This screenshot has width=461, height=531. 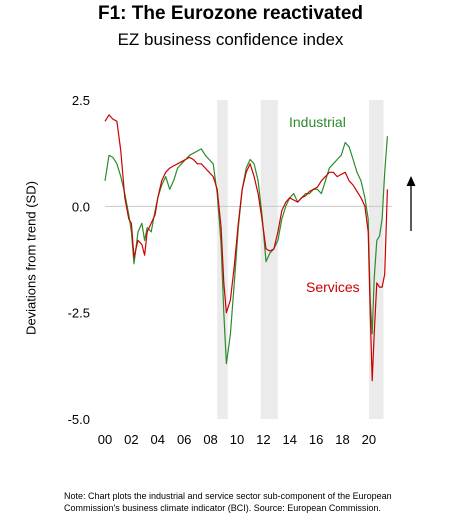 What do you see at coordinates (230, 39) in the screenshot?
I see `chart-subtitle: EZ business confidence index` at bounding box center [230, 39].